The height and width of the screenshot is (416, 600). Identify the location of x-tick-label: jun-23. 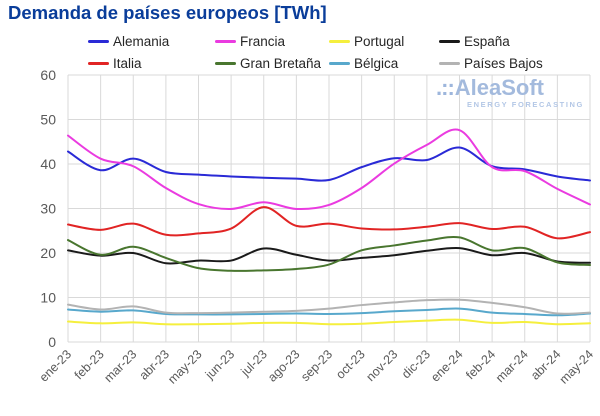
(219, 364).